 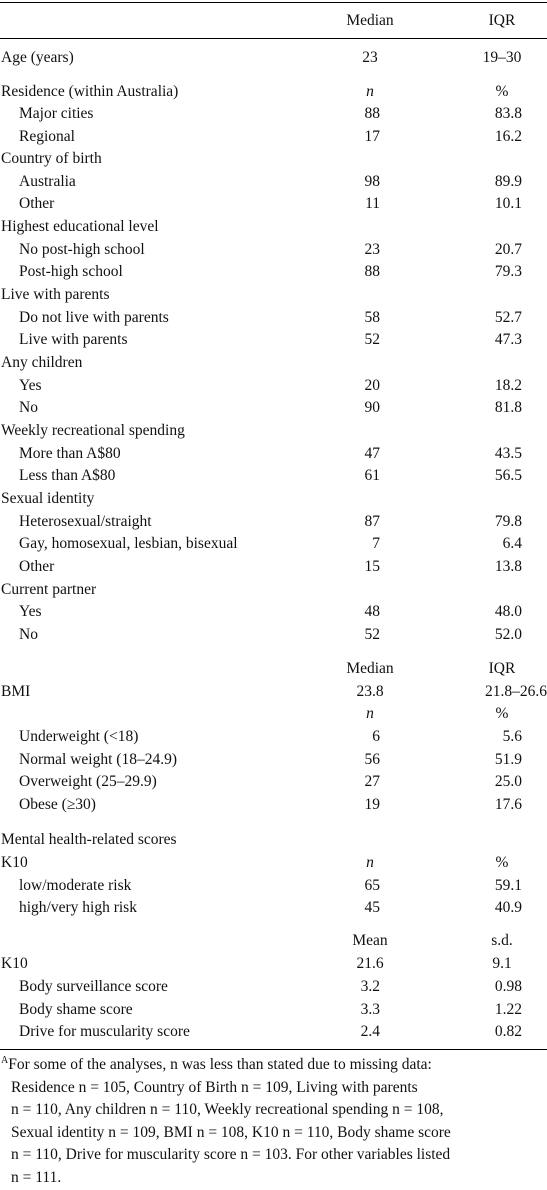 What do you see at coordinates (273, 692) in the screenshot?
I see `bmi-row: BMI 23.8 21.8–26.6` at bounding box center [273, 692].